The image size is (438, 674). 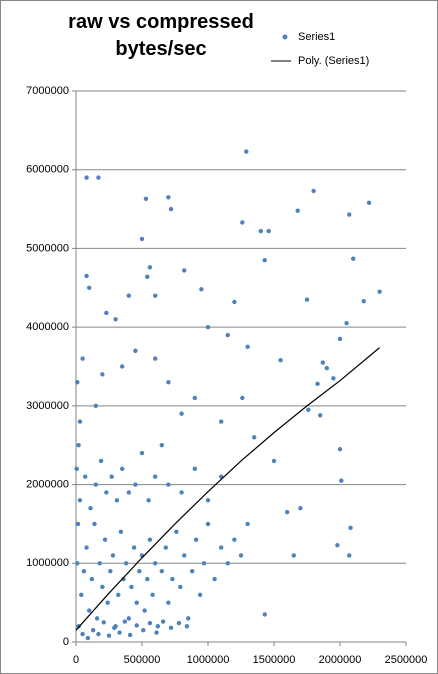 I want to click on y-tick-label: 6000000, so click(x=47, y=170).